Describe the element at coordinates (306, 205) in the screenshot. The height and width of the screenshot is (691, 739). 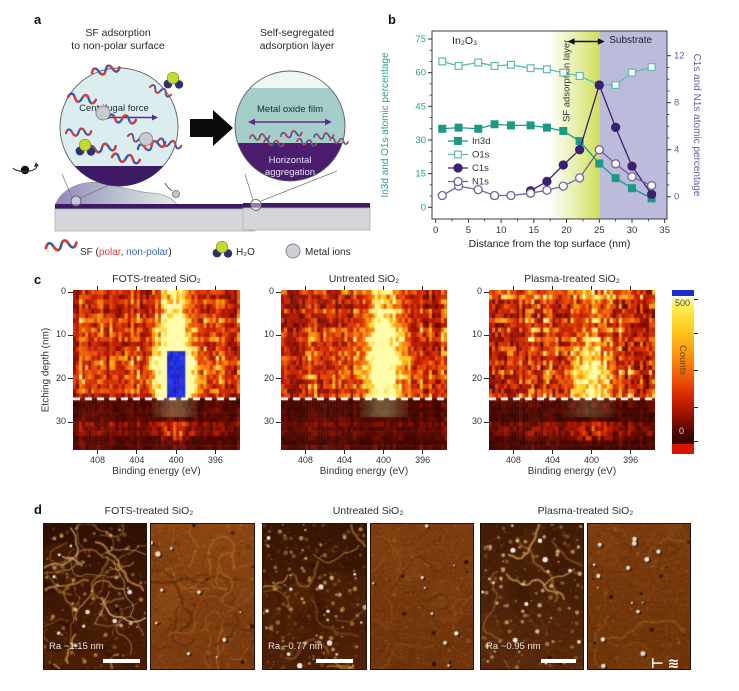
I see `right-film-layer` at that location.